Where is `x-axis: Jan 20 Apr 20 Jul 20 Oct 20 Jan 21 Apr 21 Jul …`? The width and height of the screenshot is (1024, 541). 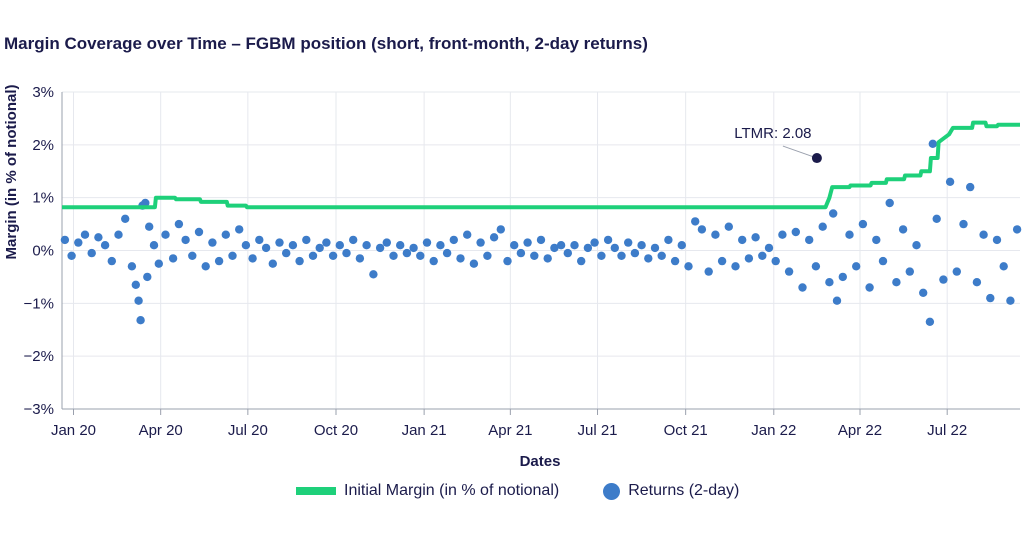 x-axis: Jan 20 Apr 20 Jul 20 Oct 20 Jan 21 Apr 21 Jul … is located at coordinates (535, 423).